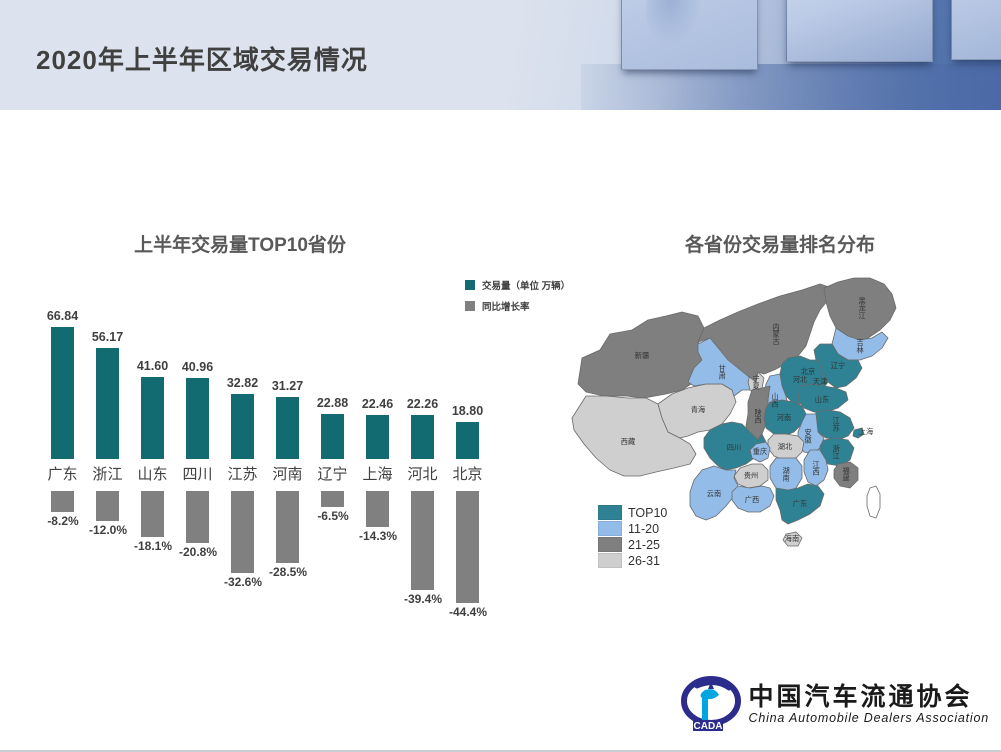  I want to click on province-贵州, so click(751, 476).